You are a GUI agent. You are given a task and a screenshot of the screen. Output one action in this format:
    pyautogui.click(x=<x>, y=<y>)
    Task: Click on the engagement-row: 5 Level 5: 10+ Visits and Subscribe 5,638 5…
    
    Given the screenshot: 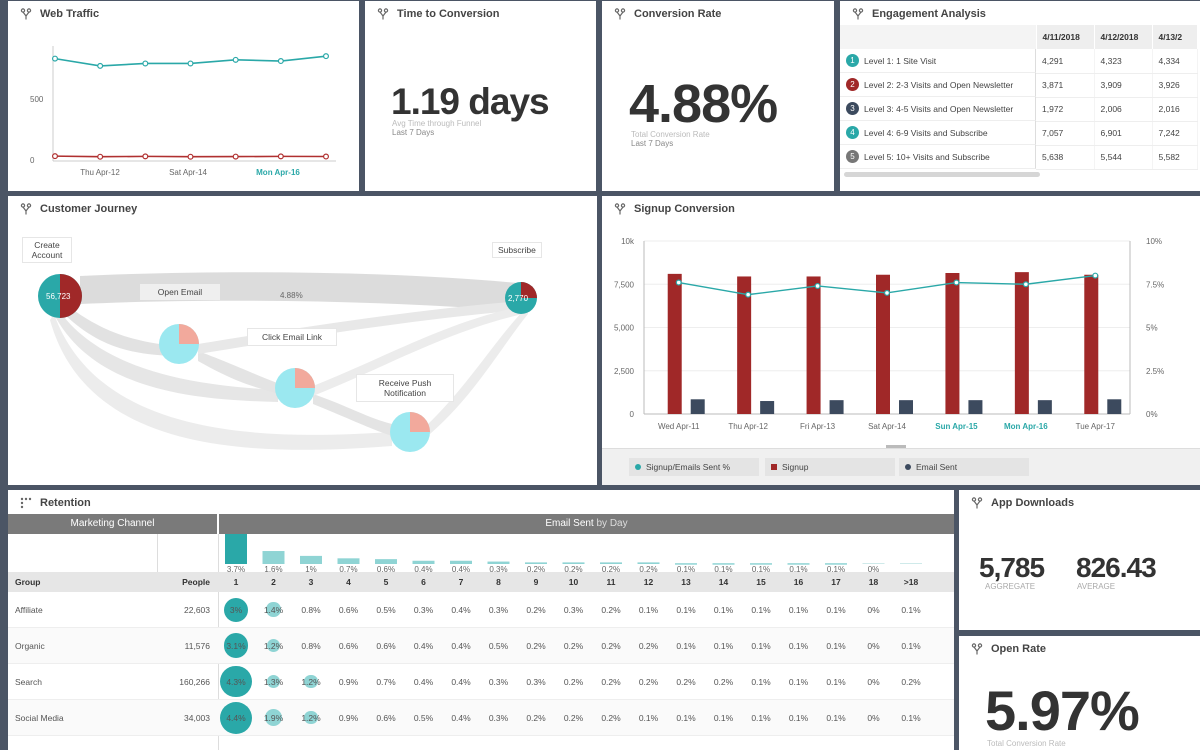 What is the action you would take?
    pyautogui.click(x=1019, y=157)
    